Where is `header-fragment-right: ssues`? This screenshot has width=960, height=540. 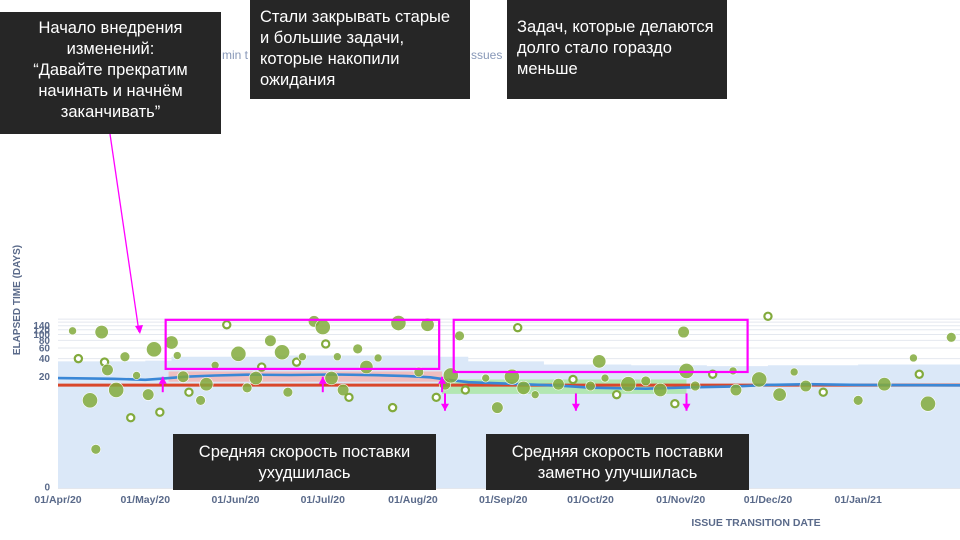 header-fragment-right: ssues is located at coordinates (487, 55).